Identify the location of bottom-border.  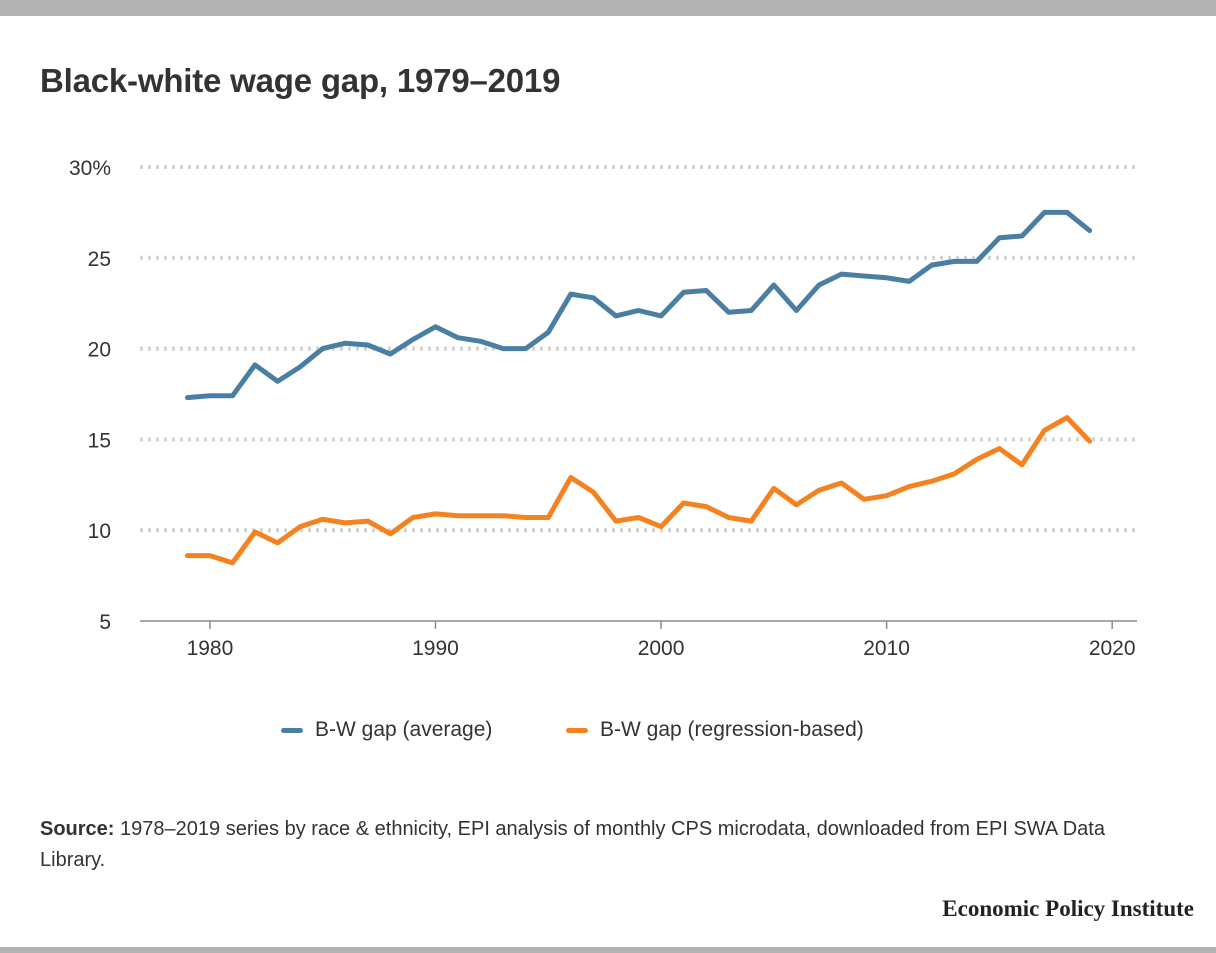
(608, 950).